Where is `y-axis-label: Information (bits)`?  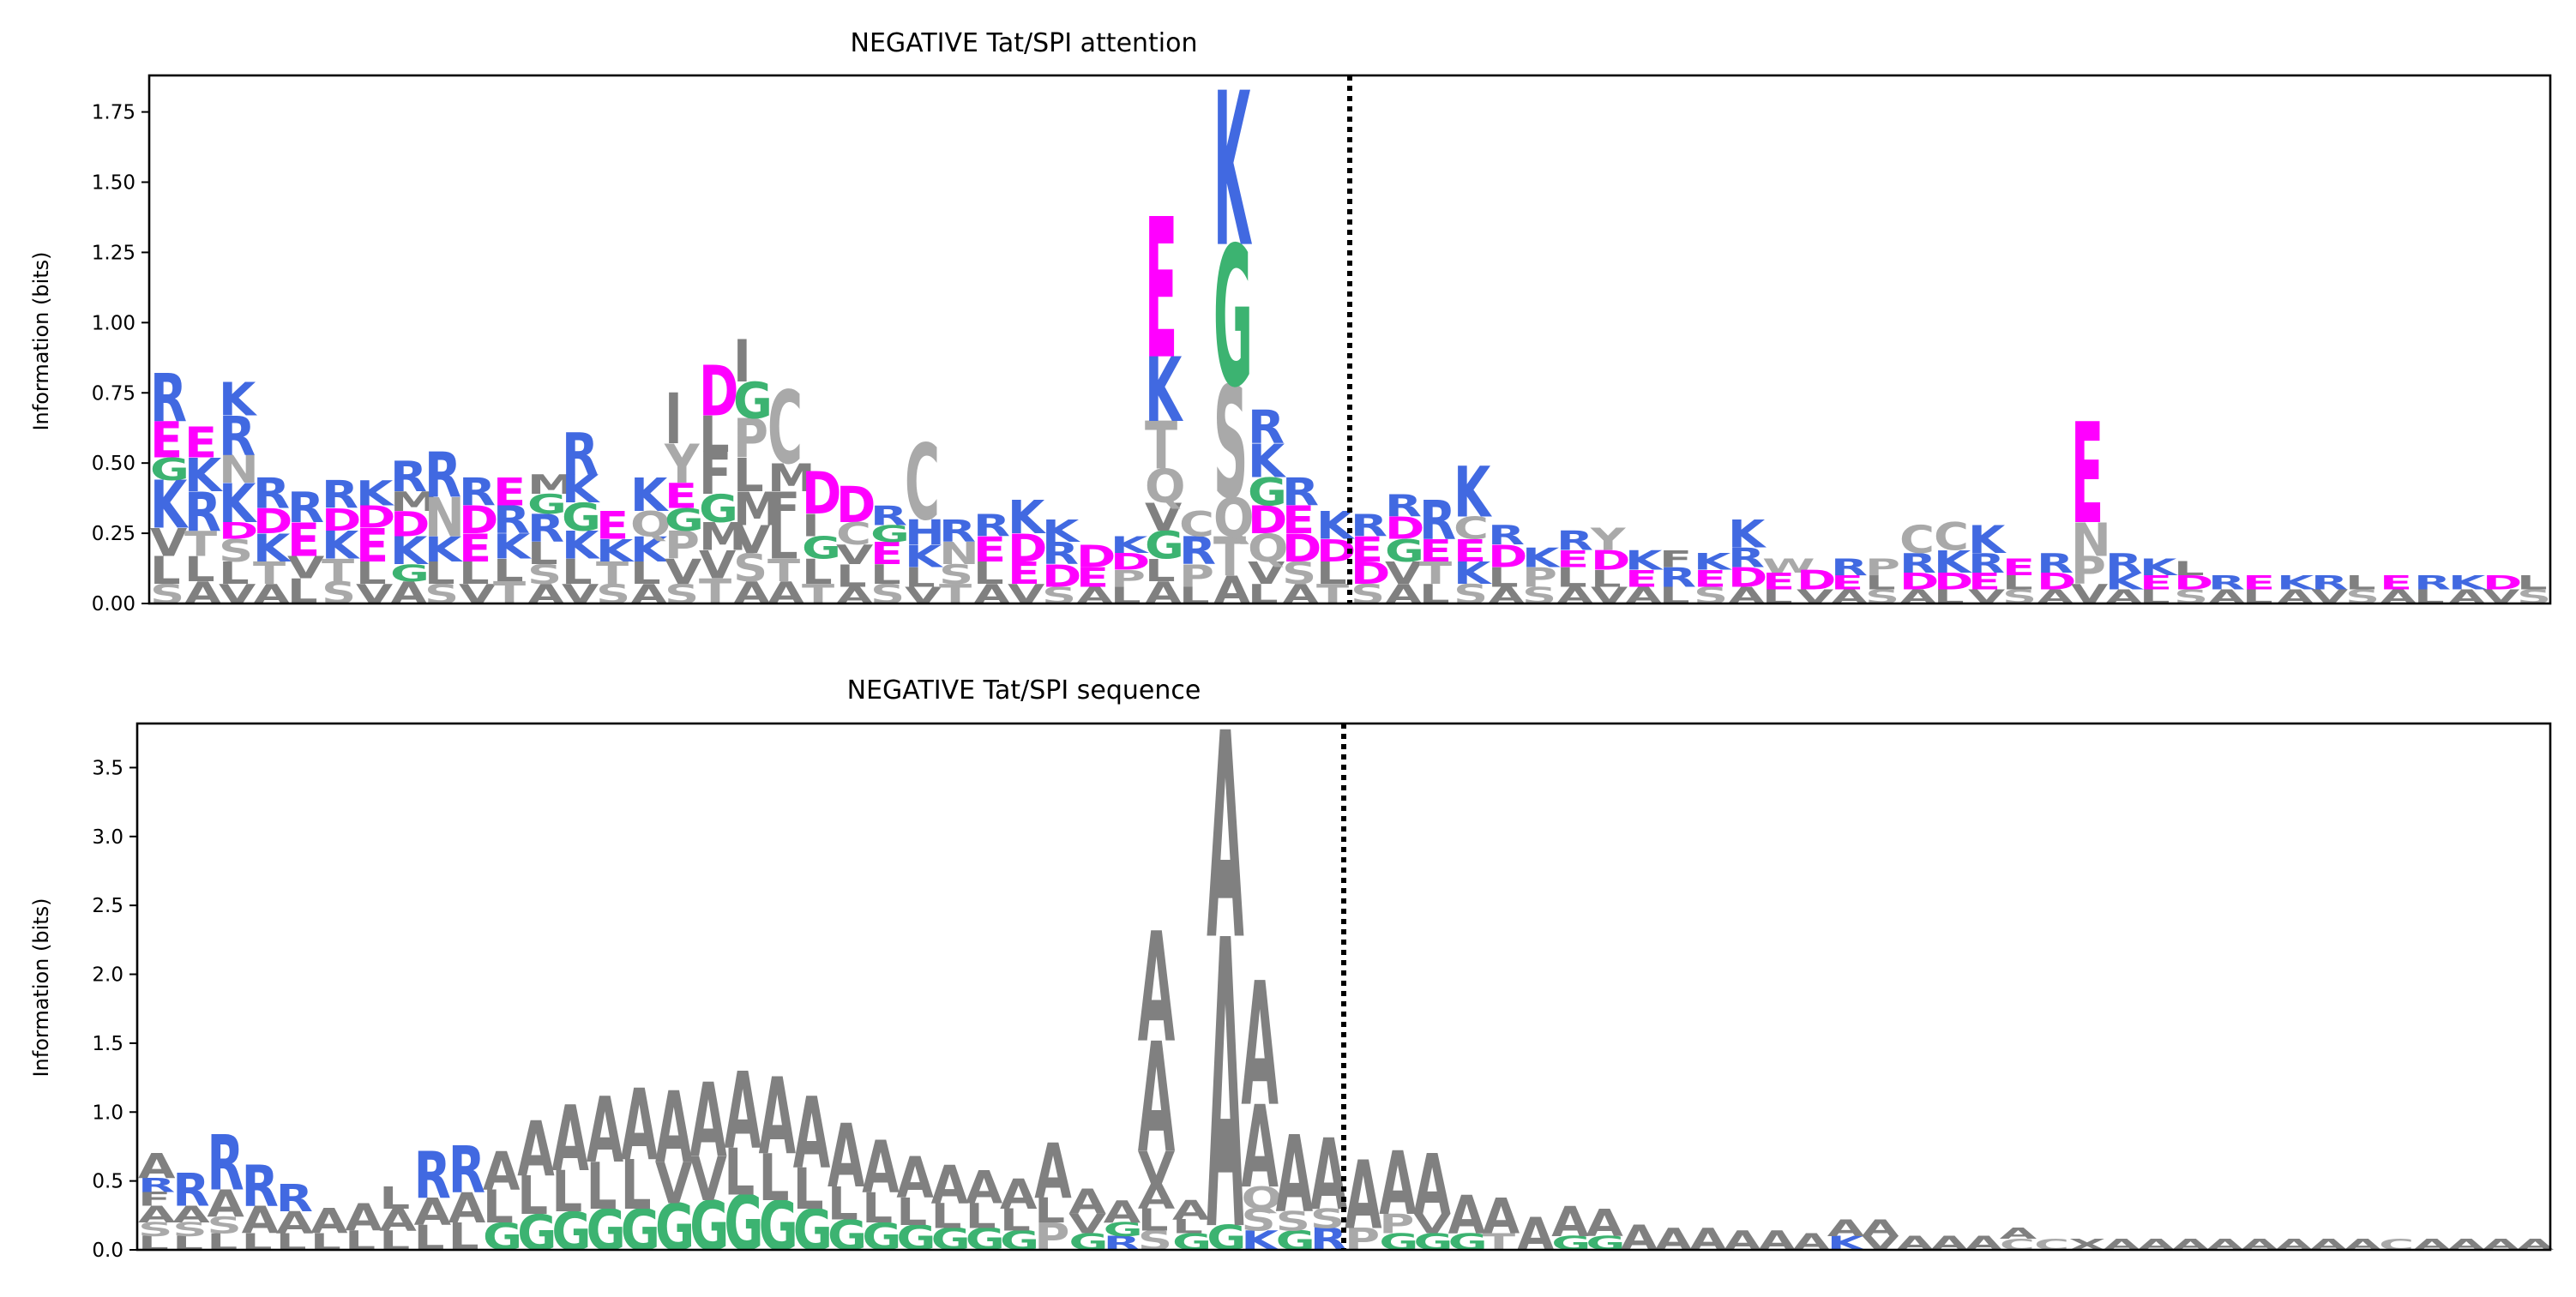 y-axis-label: Information (bits) is located at coordinates (41, 988).